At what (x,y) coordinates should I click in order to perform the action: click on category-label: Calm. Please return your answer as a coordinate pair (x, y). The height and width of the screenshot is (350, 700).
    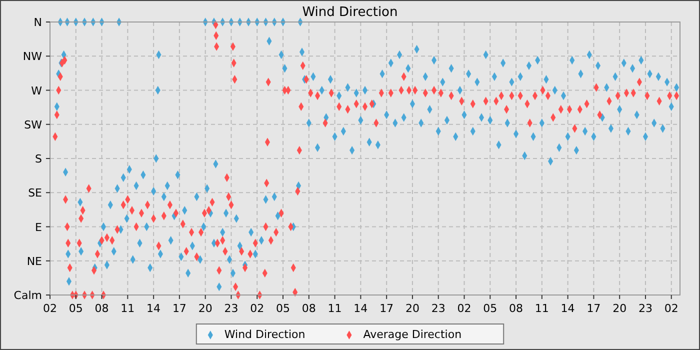
    Looking at the image, I should click on (28, 295).